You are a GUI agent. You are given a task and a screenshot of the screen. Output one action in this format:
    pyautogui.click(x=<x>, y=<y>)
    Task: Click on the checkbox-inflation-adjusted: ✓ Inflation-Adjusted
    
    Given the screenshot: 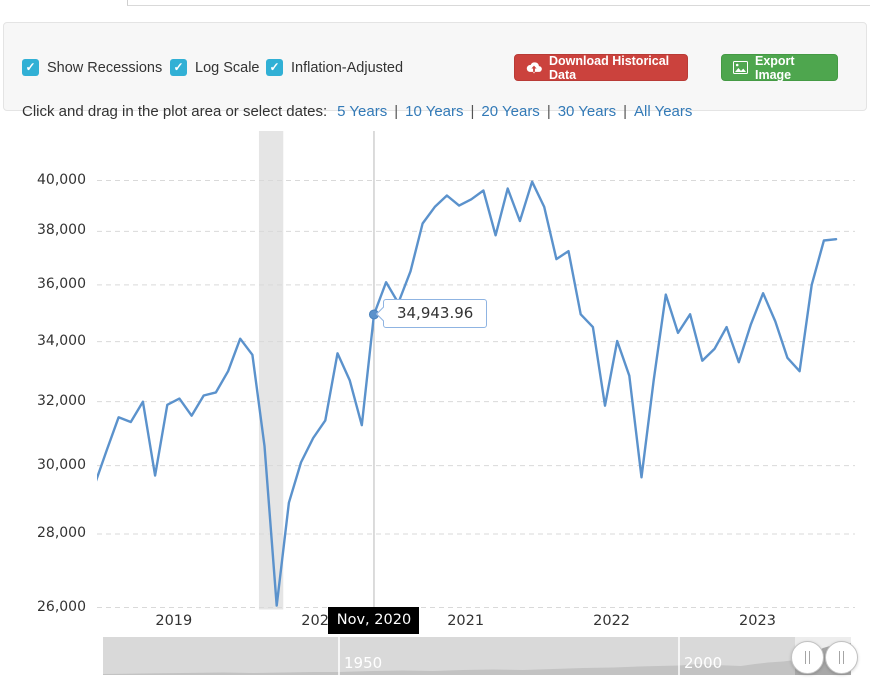 What is the action you would take?
    pyautogui.click(x=334, y=67)
    